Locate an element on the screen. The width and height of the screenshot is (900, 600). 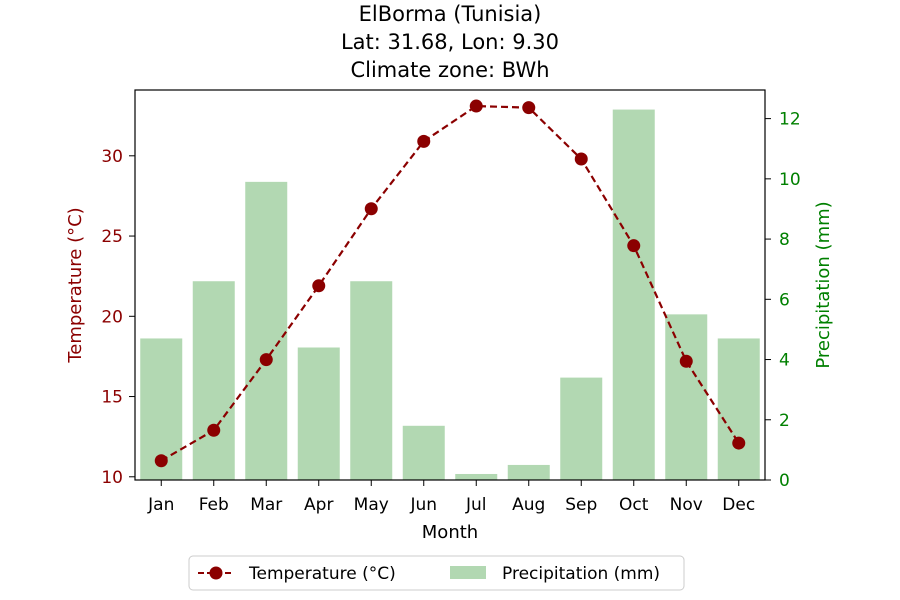
precip-bar-mar is located at coordinates (266, 331).